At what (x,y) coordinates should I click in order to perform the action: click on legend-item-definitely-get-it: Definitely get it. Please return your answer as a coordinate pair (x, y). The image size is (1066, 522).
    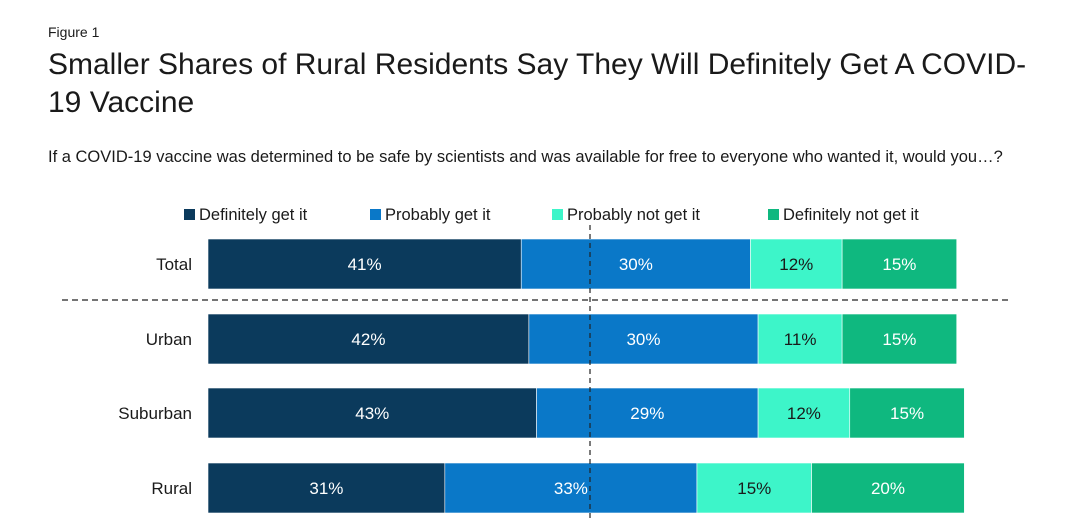
    Looking at the image, I should click on (246, 215).